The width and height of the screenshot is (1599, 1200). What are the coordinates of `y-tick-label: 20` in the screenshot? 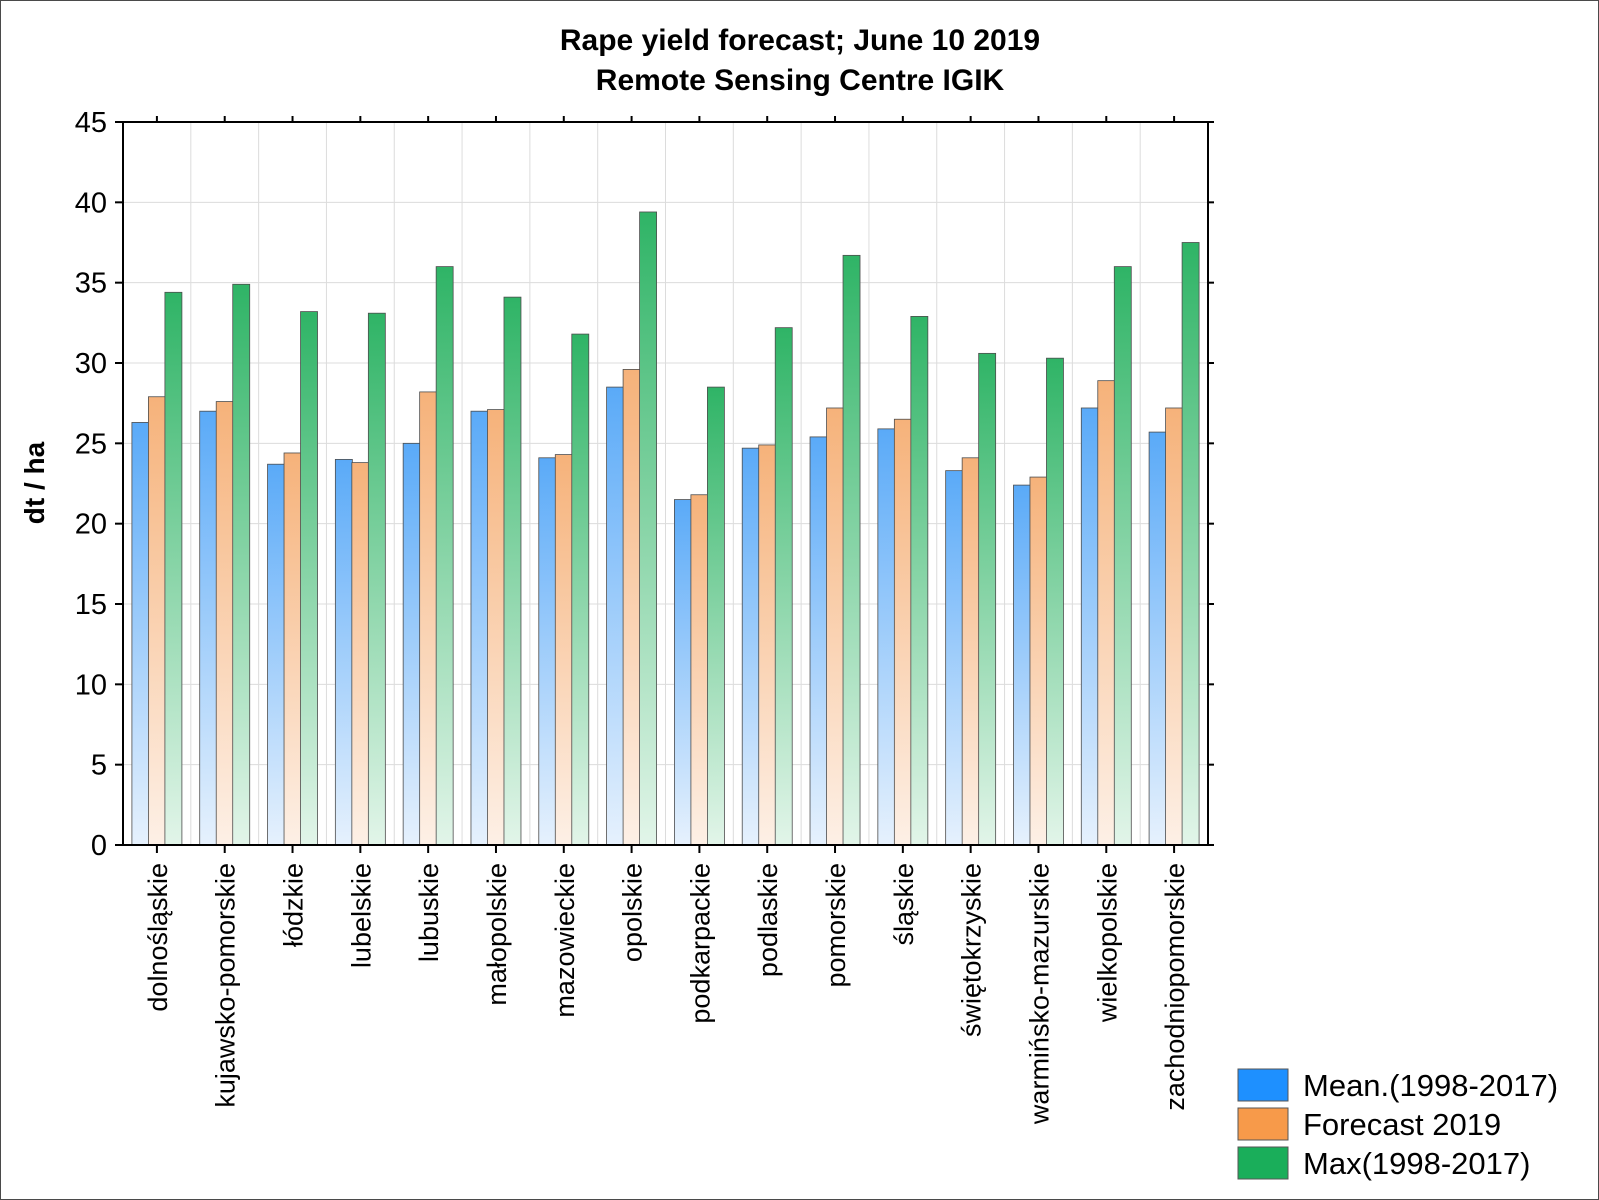 It's located at (91, 525).